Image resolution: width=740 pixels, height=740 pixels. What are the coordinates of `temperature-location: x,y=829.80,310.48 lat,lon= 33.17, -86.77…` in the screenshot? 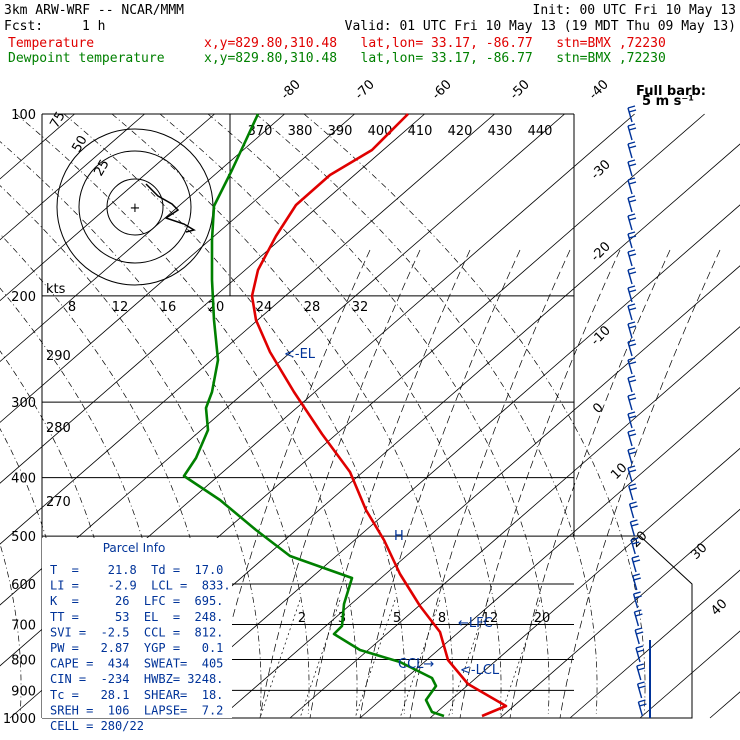 It's located at (435, 43).